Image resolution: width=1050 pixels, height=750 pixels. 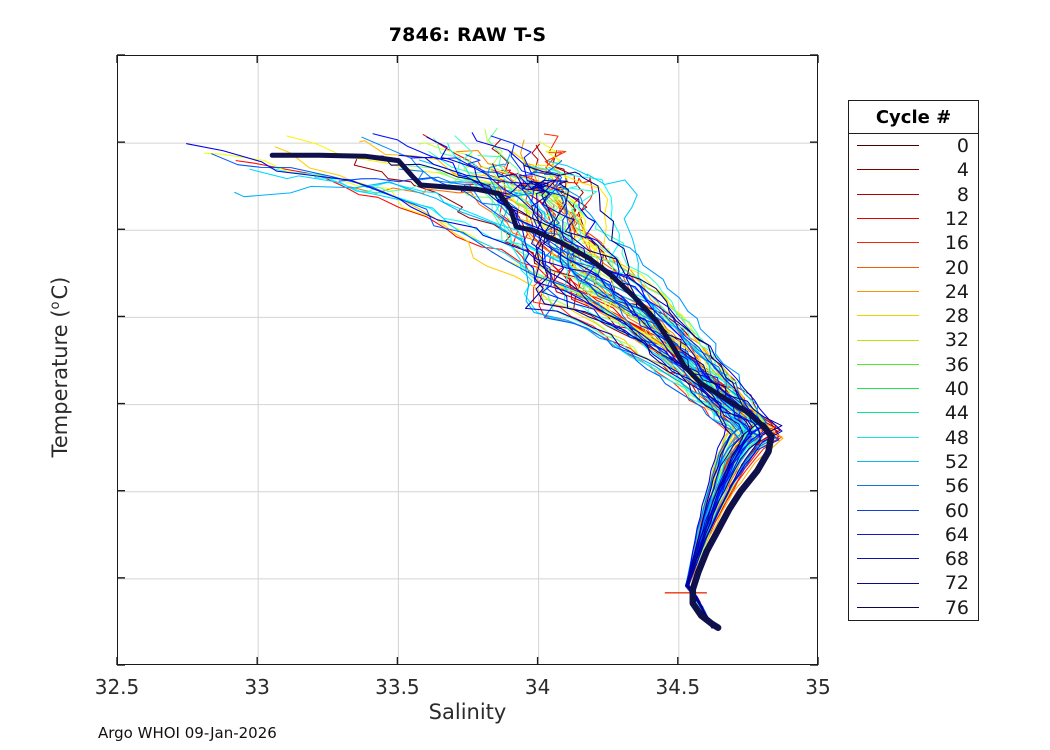 What do you see at coordinates (732, 526) in the screenshot?
I see `deep-water-bundle` at bounding box center [732, 526].